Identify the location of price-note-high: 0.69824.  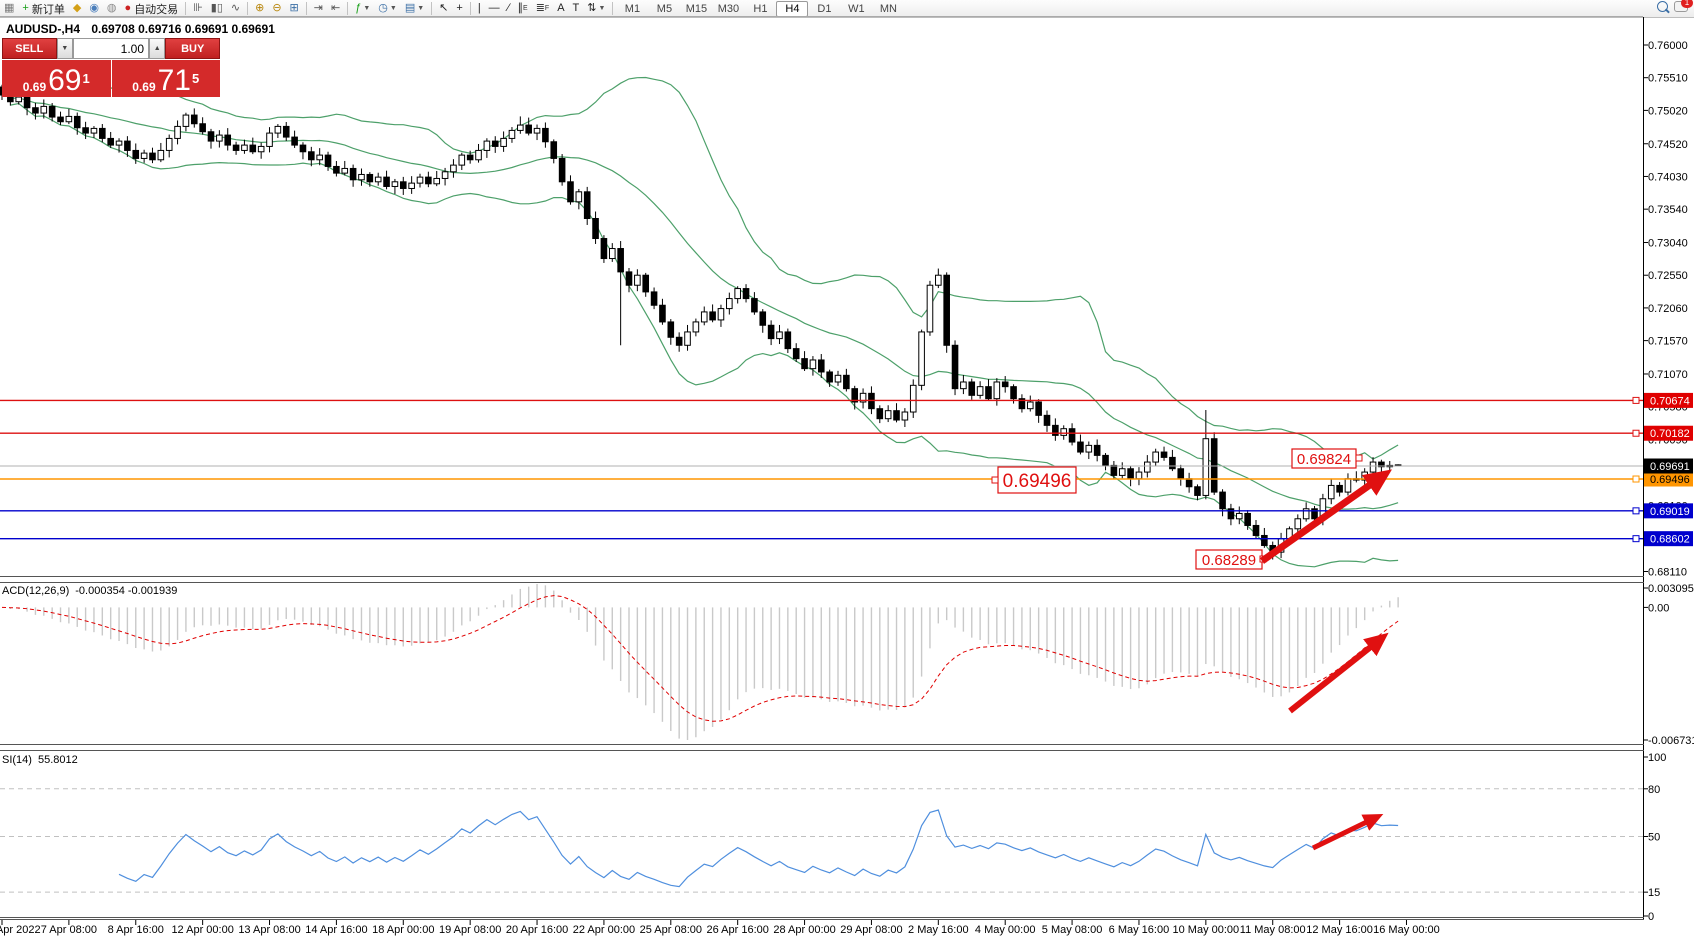
(1327, 458).